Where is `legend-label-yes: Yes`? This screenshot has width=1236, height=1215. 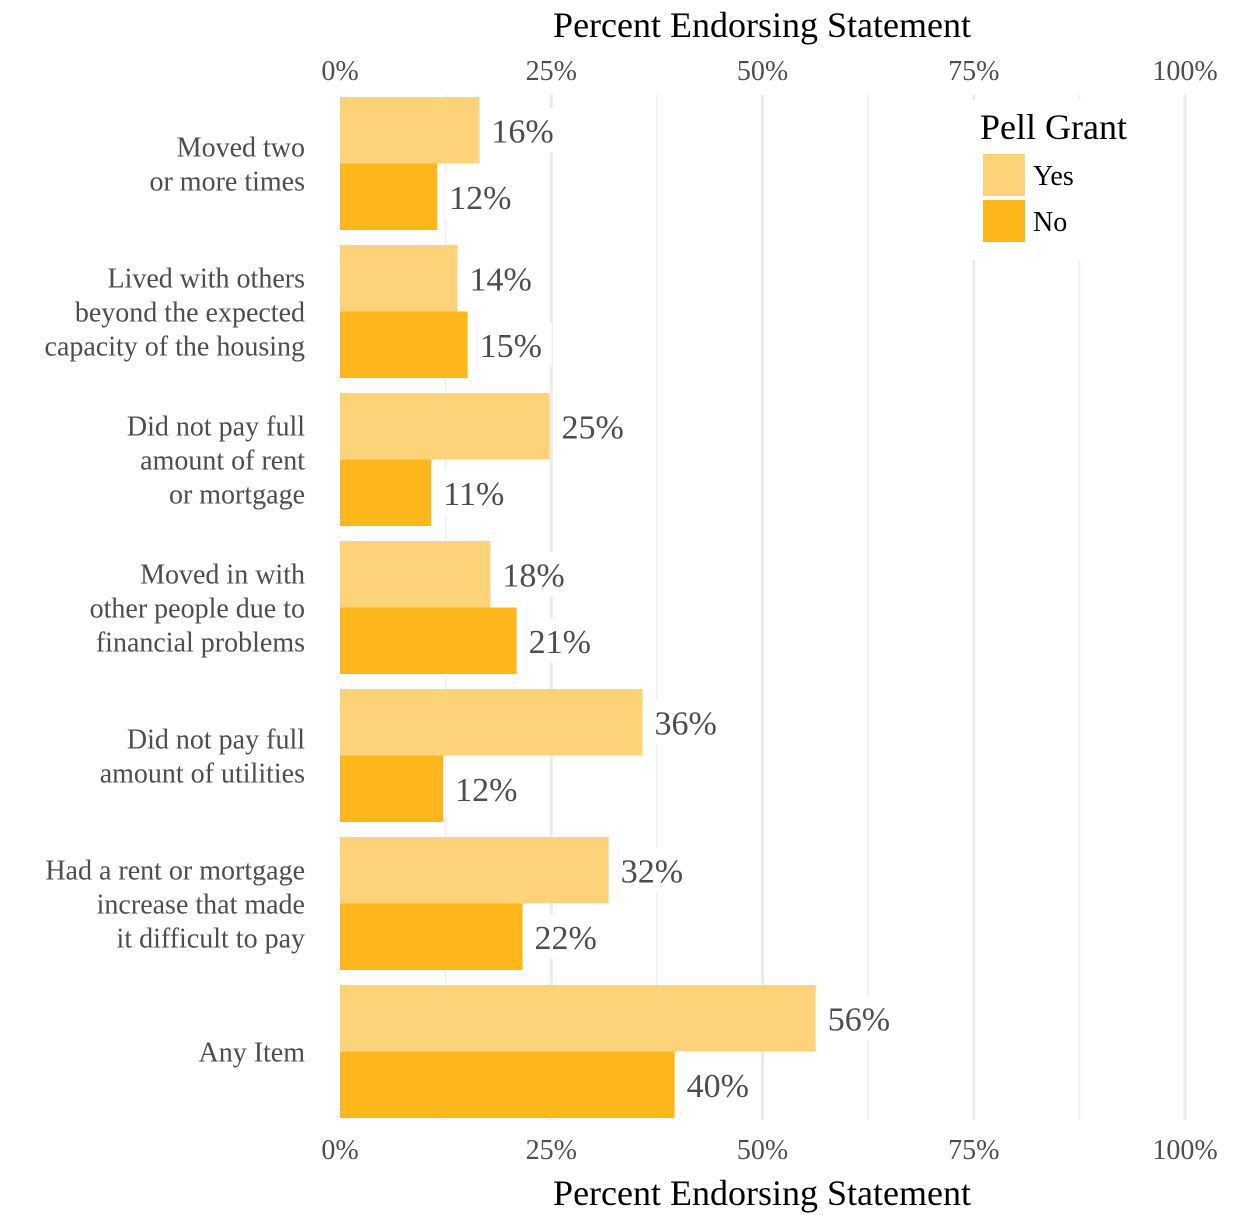 legend-label-yes: Yes is located at coordinates (1053, 176).